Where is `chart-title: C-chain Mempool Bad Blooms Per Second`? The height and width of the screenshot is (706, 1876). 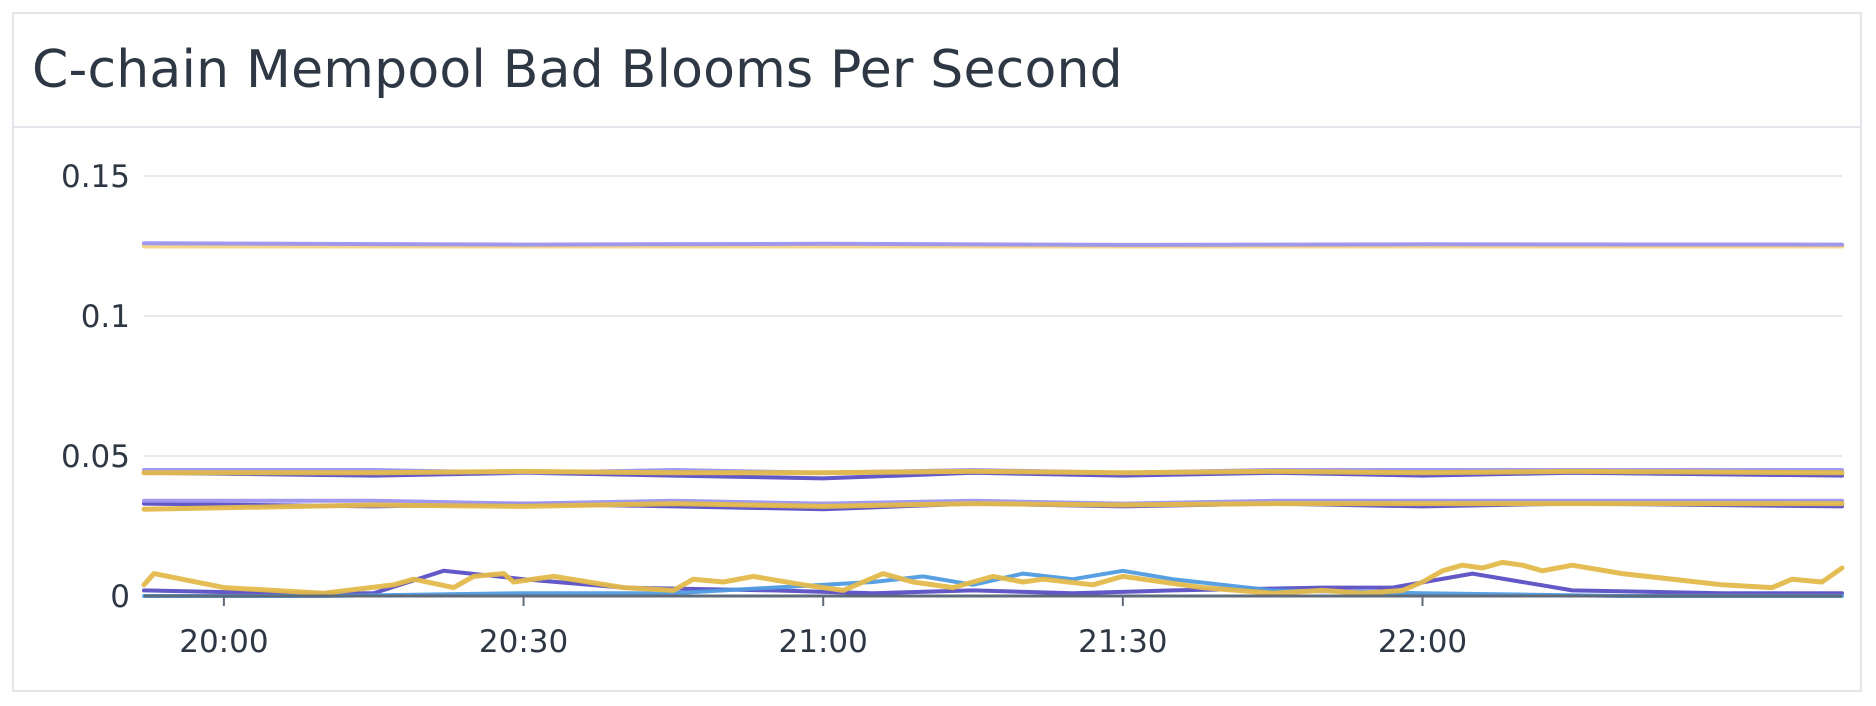
chart-title: C-chain Mempool Bad Blooms Per Second is located at coordinates (577, 70).